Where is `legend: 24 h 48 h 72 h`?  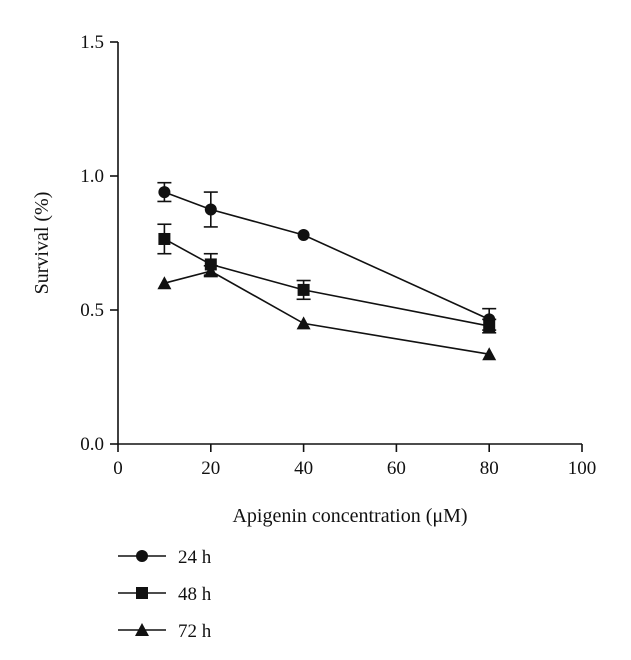
legend: 24 h 48 h 72 h is located at coordinates (165, 594).